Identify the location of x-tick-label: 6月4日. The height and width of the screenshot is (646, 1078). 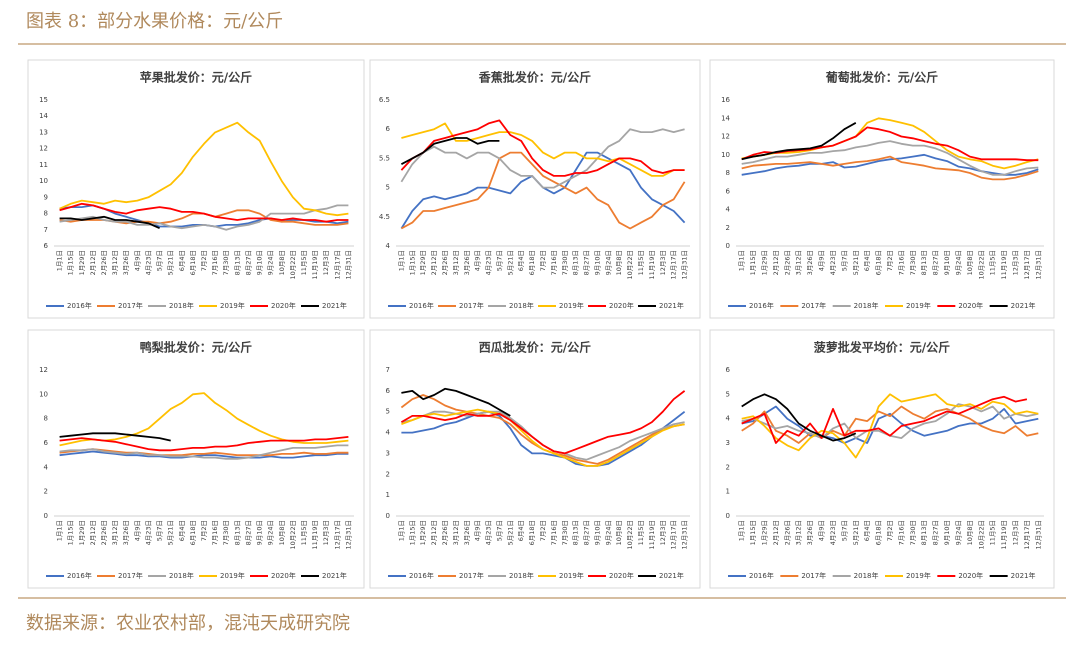
(521, 260).